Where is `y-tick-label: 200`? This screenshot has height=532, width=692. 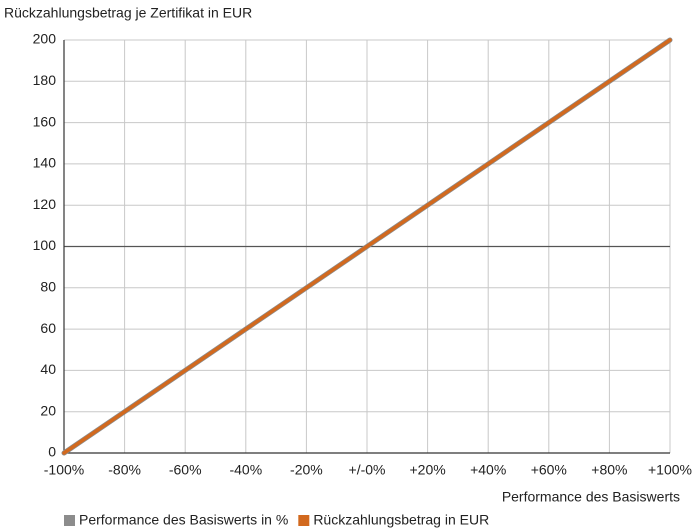
y-tick-label: 200 is located at coordinates (45, 39).